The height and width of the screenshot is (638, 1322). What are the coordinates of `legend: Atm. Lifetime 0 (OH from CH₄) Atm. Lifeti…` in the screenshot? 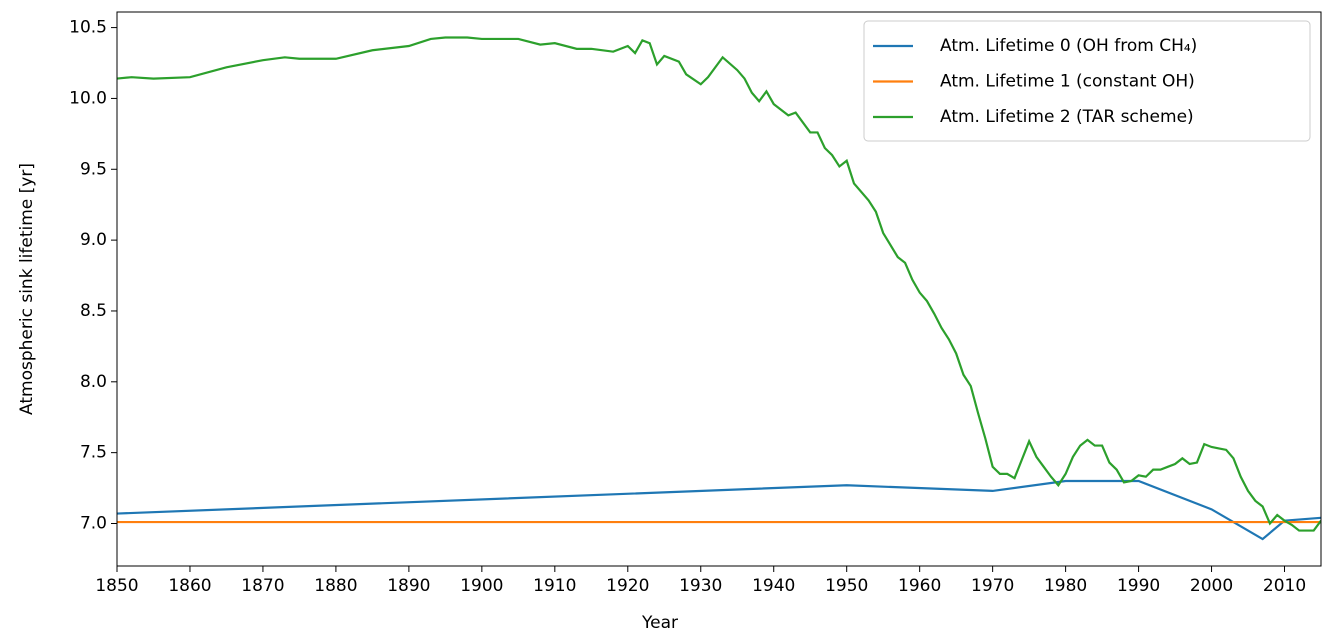 It's located at (1087, 81).